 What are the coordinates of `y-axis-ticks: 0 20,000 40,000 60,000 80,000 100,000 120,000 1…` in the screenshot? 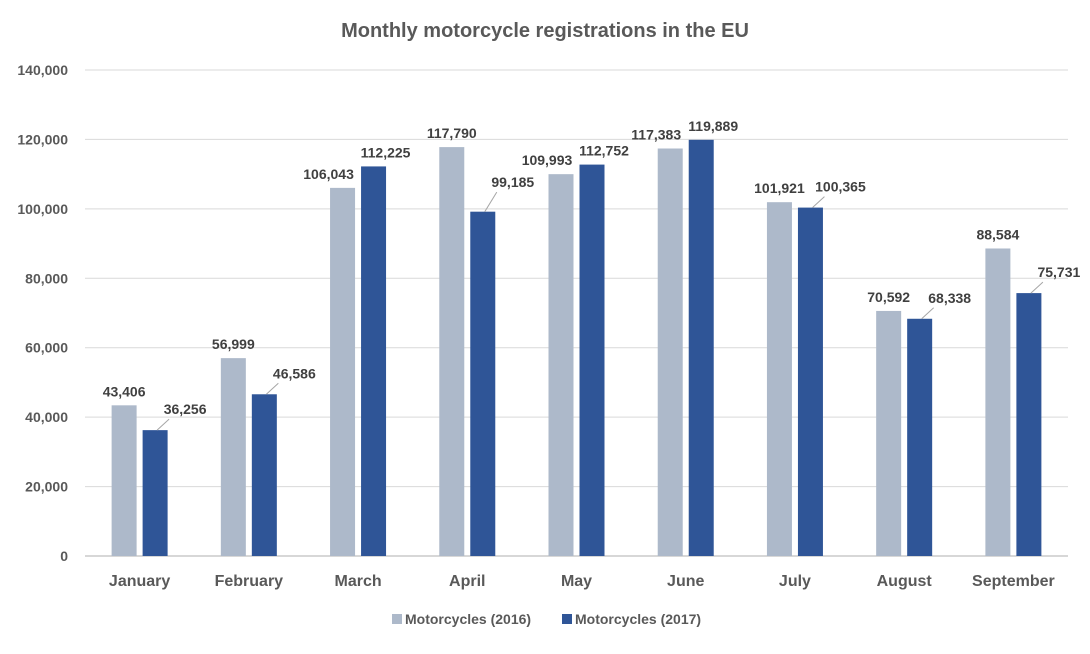 It's located at (42, 313).